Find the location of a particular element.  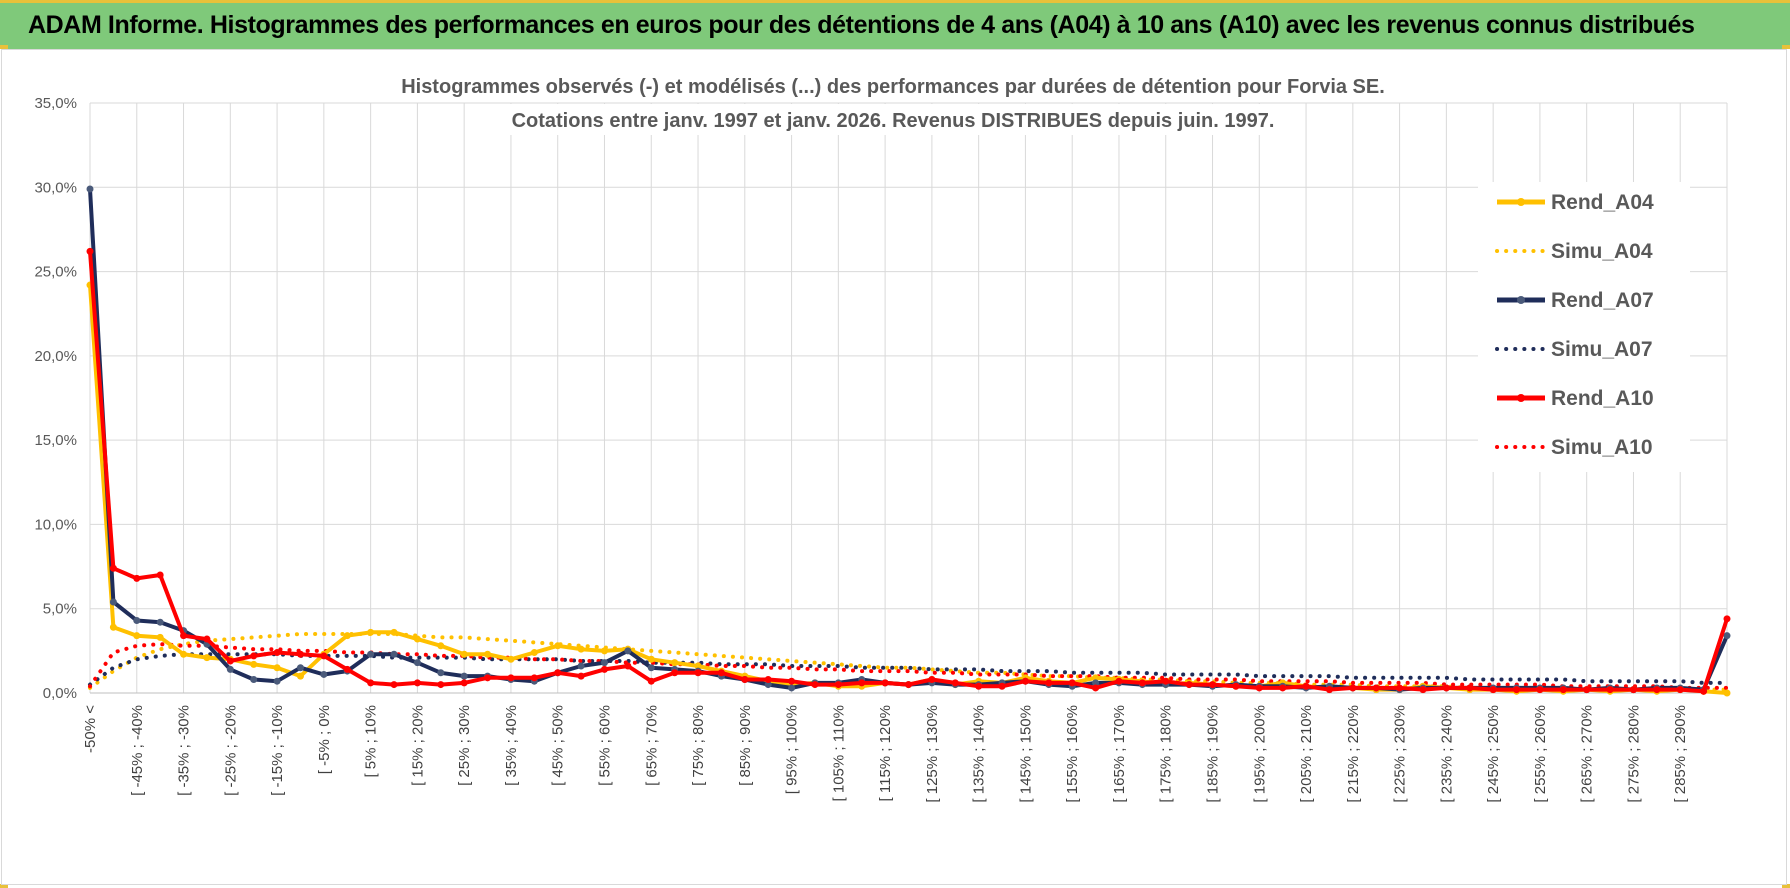

legend-label: Simu_A04 is located at coordinates (1602, 251).